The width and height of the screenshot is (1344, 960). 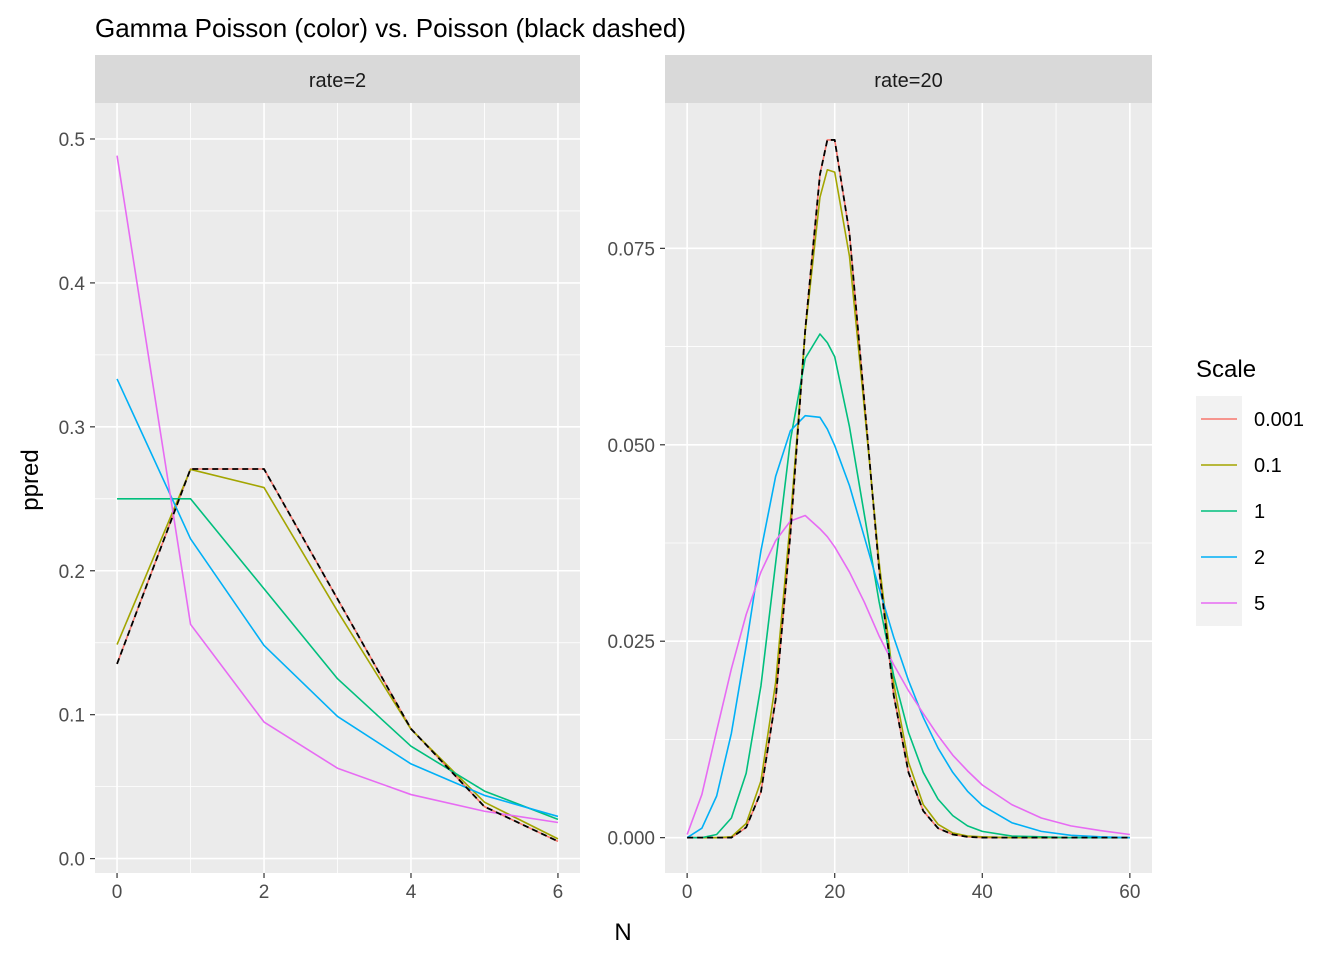 I want to click on legend-label: 0.001, so click(x=1279, y=420).